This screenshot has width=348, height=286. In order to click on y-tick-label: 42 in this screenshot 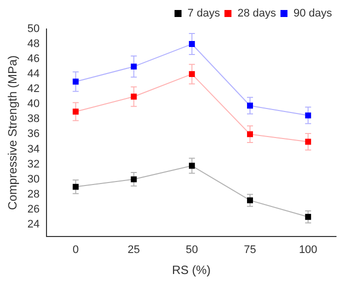, I will do `click(33, 89)`.